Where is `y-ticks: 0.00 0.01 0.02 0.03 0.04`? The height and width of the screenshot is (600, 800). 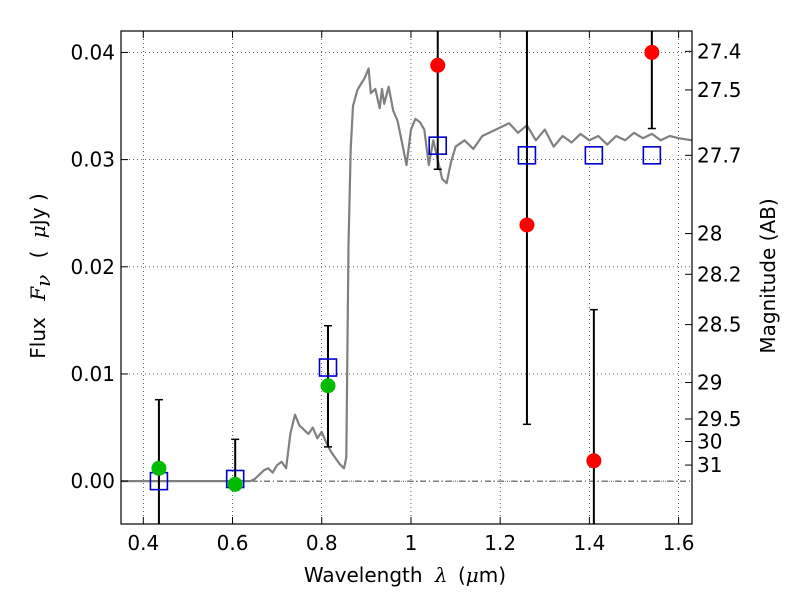
y-ticks: 0.00 0.01 0.02 0.03 0.04 is located at coordinates (99, 266).